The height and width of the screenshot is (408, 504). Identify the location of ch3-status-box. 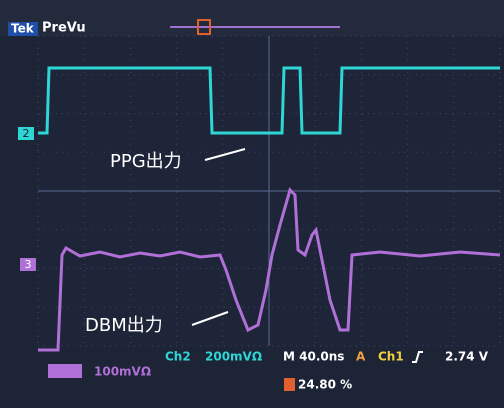
(65, 371).